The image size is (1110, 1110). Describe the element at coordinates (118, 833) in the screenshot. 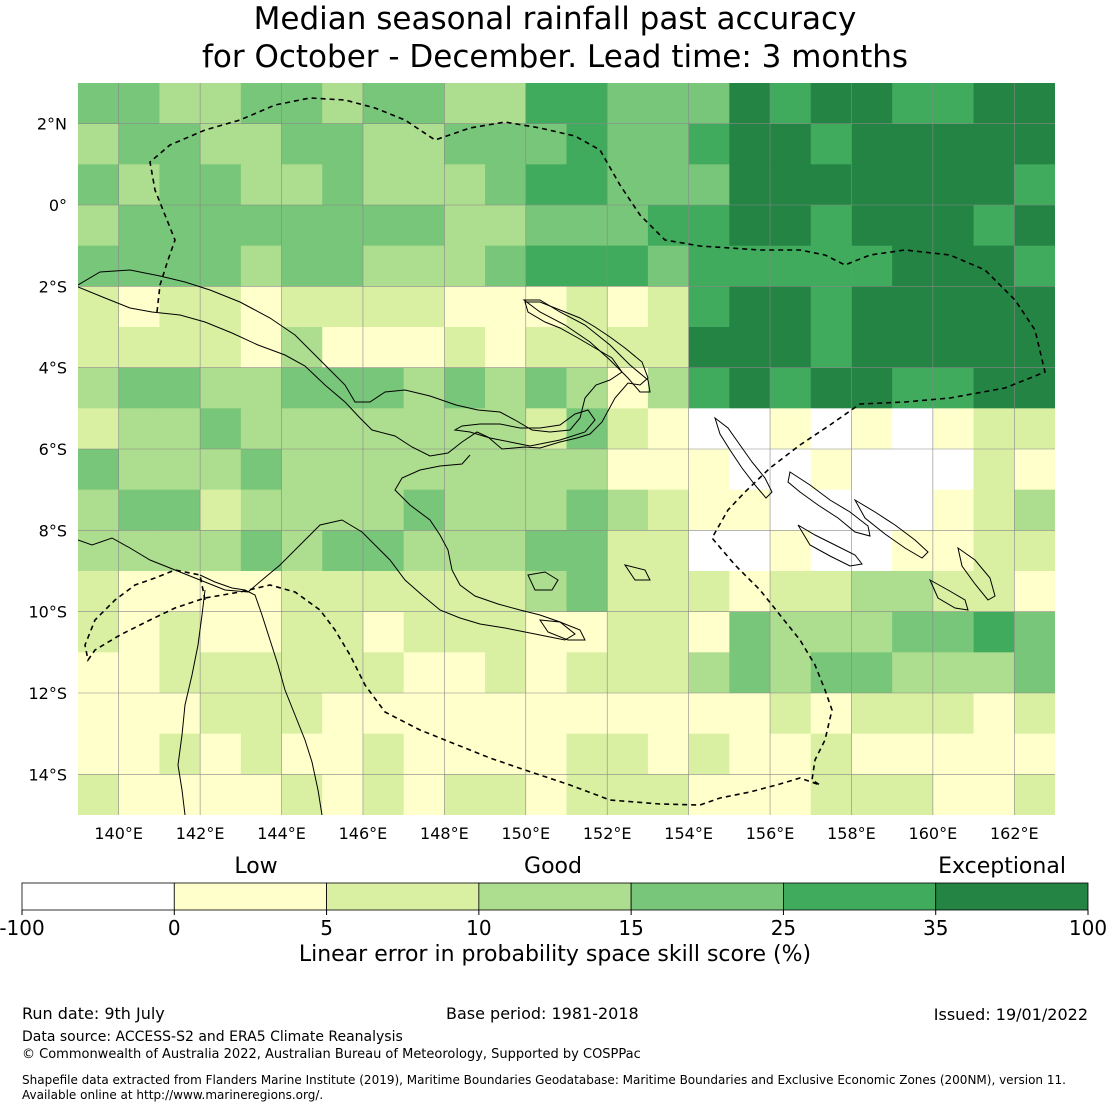

I see `longitude-tick-label: 140°E` at that location.